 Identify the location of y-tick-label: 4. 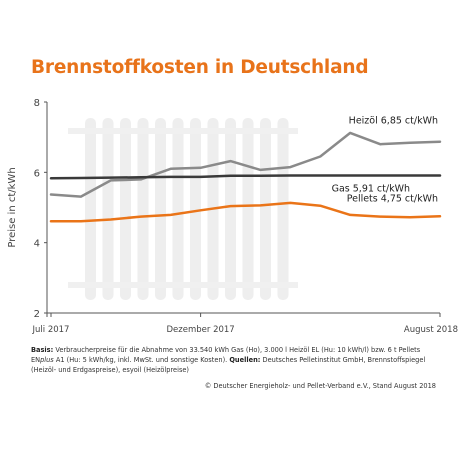
(37, 244).